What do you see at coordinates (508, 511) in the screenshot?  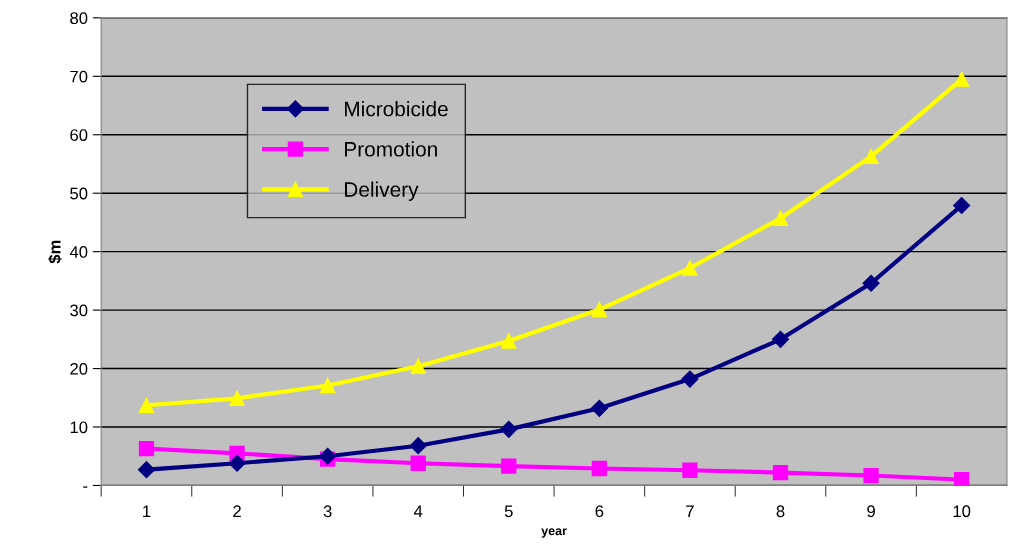 I see `x-tick-label: 5` at bounding box center [508, 511].